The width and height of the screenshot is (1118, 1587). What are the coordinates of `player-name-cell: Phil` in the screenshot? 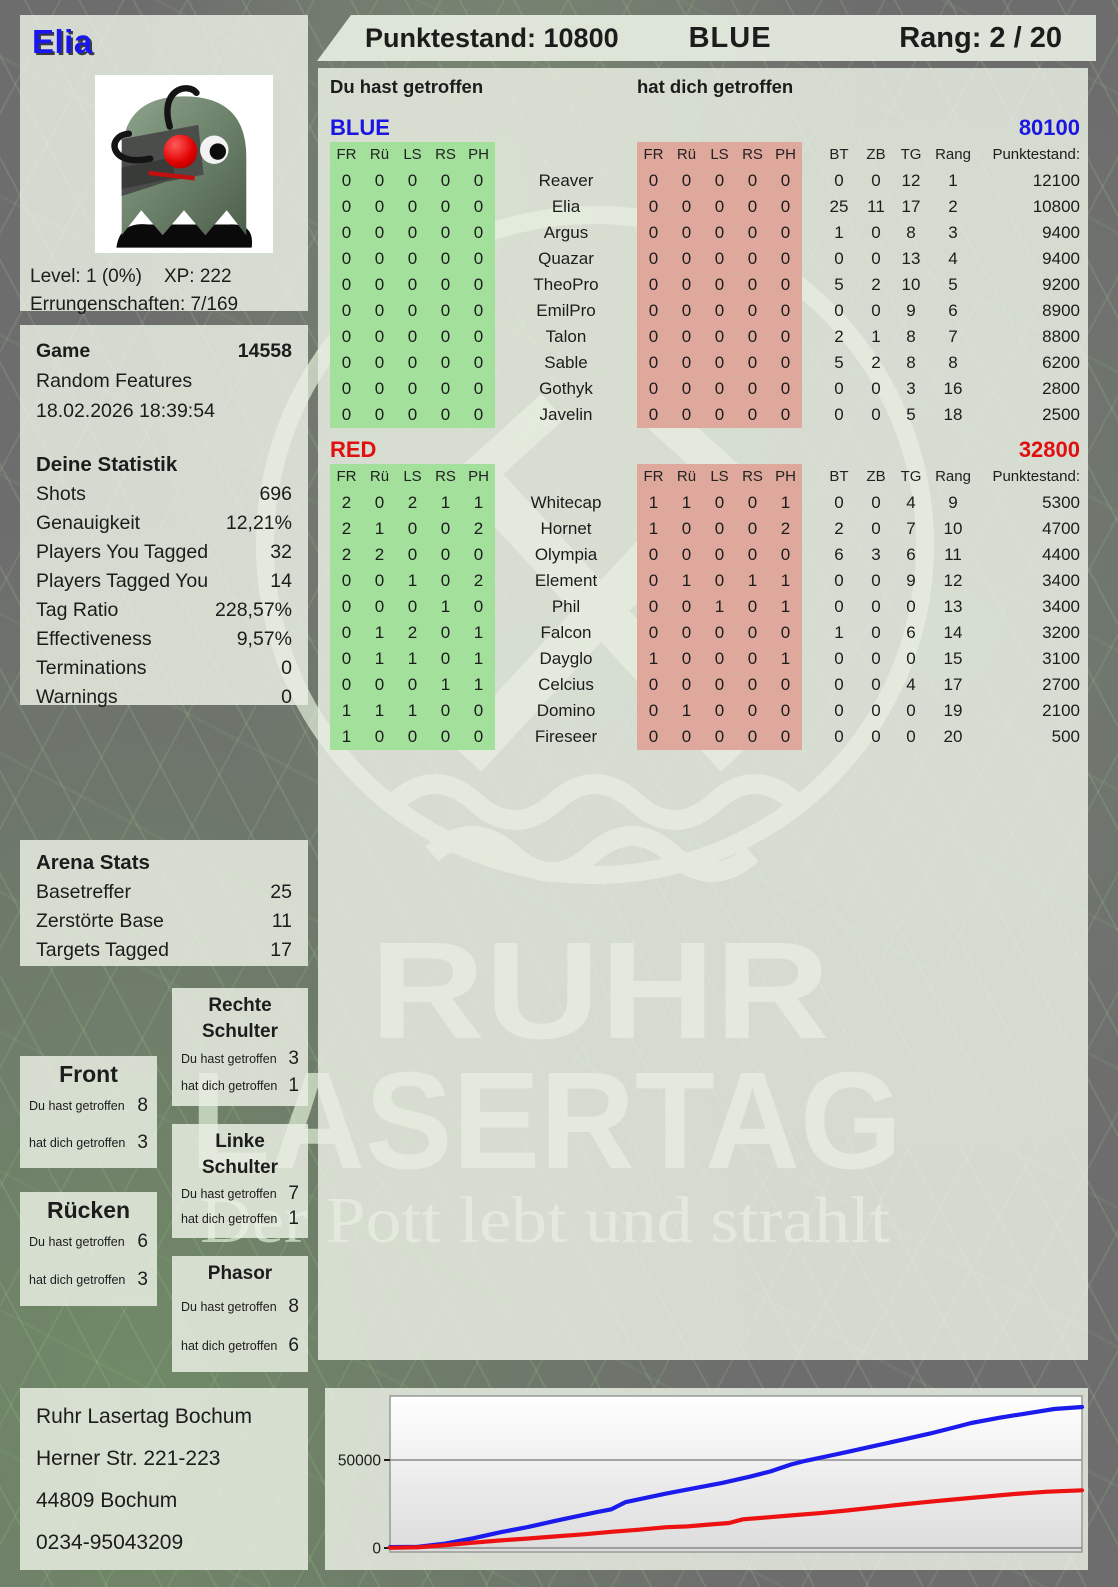 It's located at (566, 606).